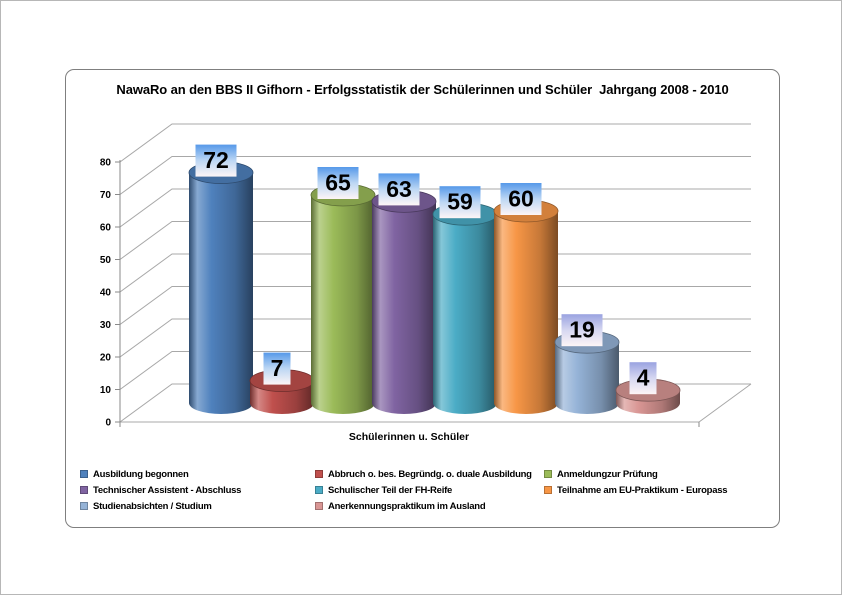 This screenshot has width=842, height=595. Describe the element at coordinates (407, 506) in the screenshot. I see `legend-label: Anerkennungspraktikum im Ausland` at that location.